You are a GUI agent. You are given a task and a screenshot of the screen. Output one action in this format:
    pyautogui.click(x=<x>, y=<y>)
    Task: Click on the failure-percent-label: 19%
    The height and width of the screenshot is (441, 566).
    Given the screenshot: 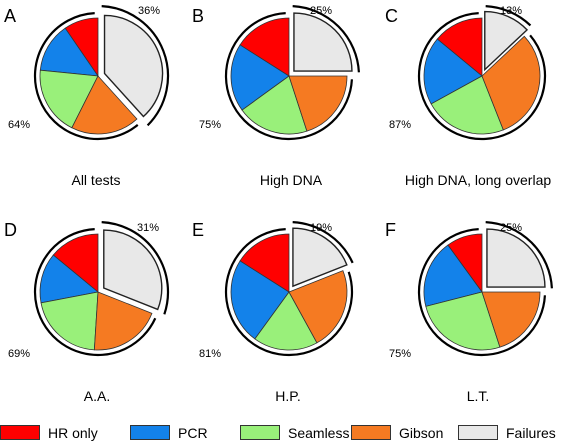 What is the action you would take?
    pyautogui.click(x=321, y=228)
    